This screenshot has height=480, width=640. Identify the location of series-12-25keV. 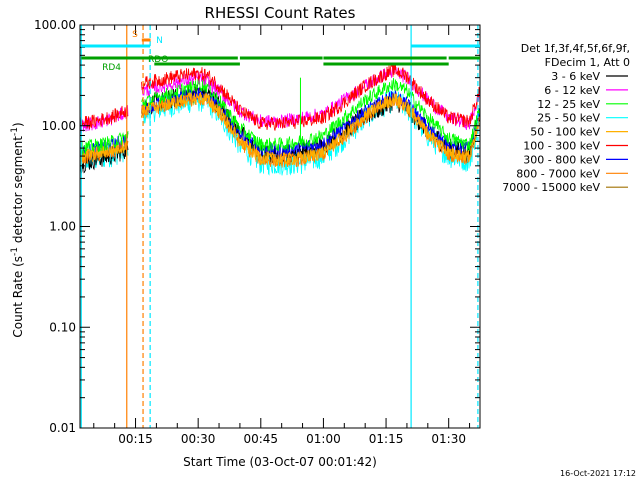
(280, 117).